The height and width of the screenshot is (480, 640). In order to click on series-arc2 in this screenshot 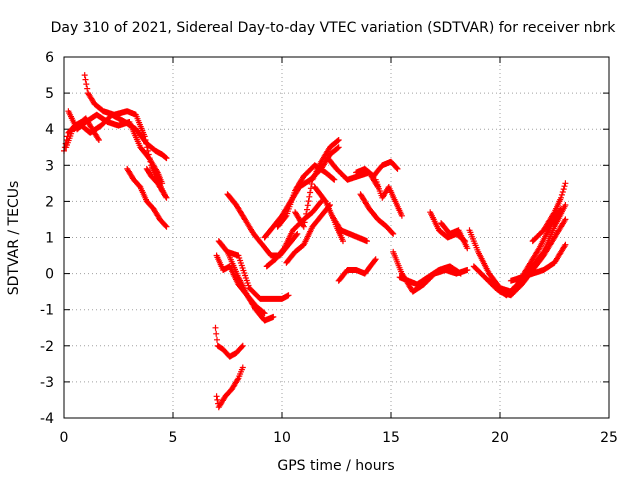, I will do `click(116, 136)`.